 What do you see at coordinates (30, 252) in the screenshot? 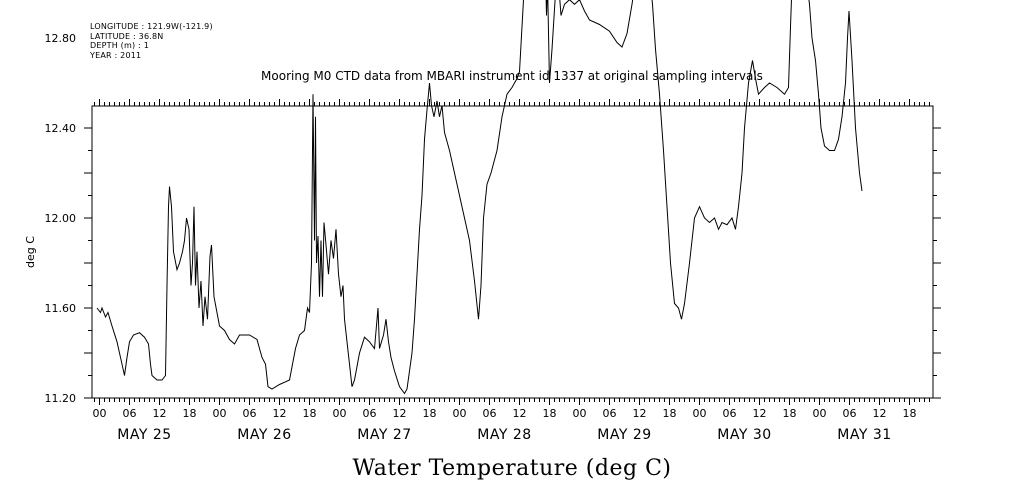
I see `y-axis-label: deg C` at bounding box center [30, 252].